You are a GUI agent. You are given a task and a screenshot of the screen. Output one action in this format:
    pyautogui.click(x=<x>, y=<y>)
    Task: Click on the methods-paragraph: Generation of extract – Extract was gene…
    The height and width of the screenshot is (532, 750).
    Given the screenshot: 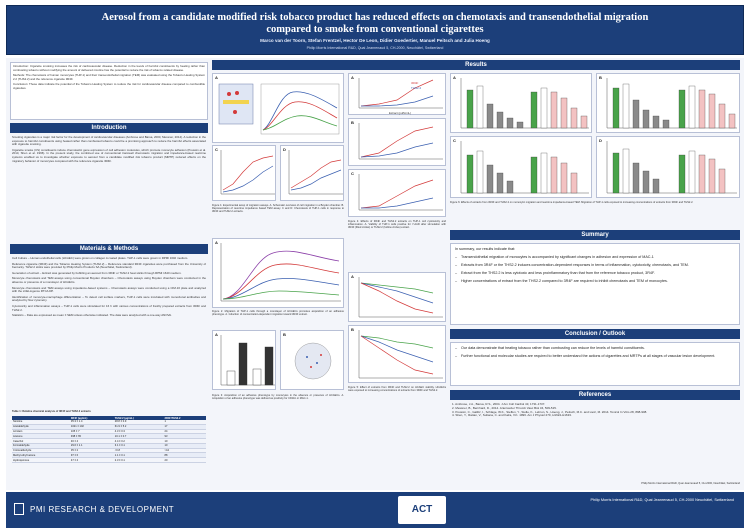 What is the action you would take?
    pyautogui.click(x=97, y=272)
    